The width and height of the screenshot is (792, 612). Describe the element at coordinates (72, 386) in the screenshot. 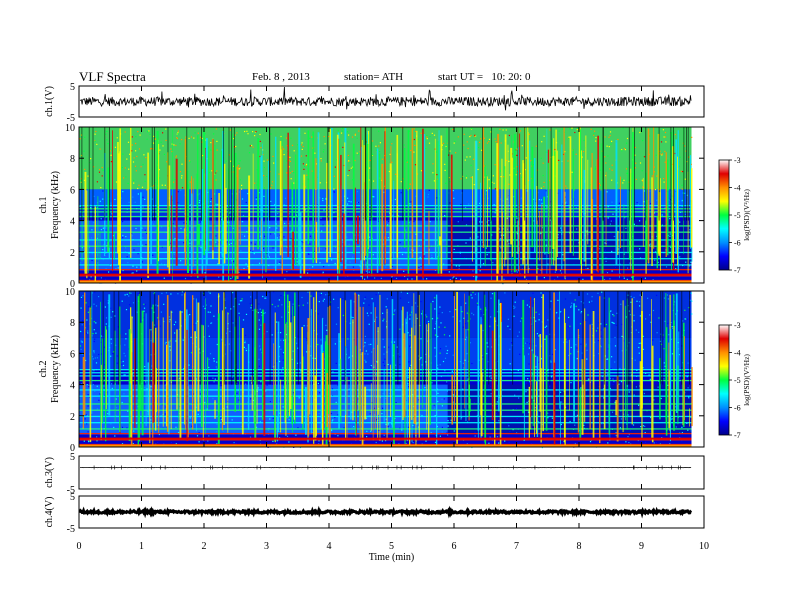

I see `ch2-spectrogram-ytick-label: 4` at that location.